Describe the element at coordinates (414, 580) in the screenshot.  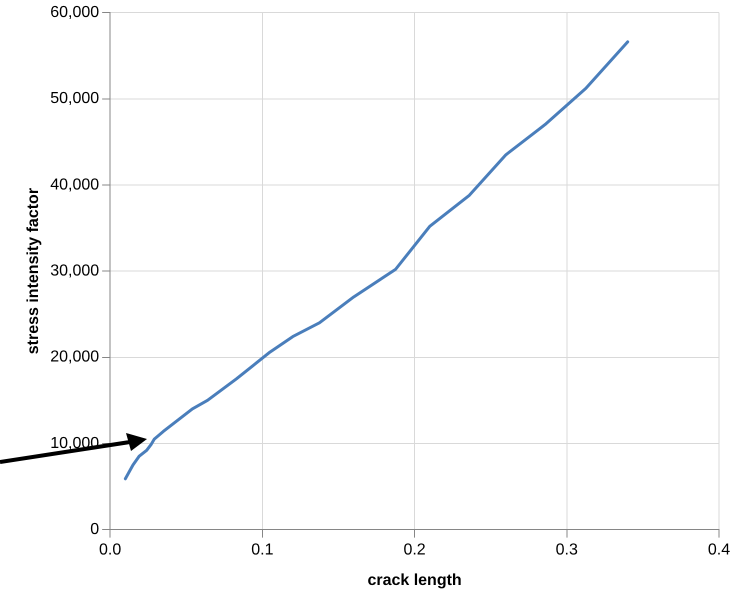
I see `x-axis-title: crack length` at that location.